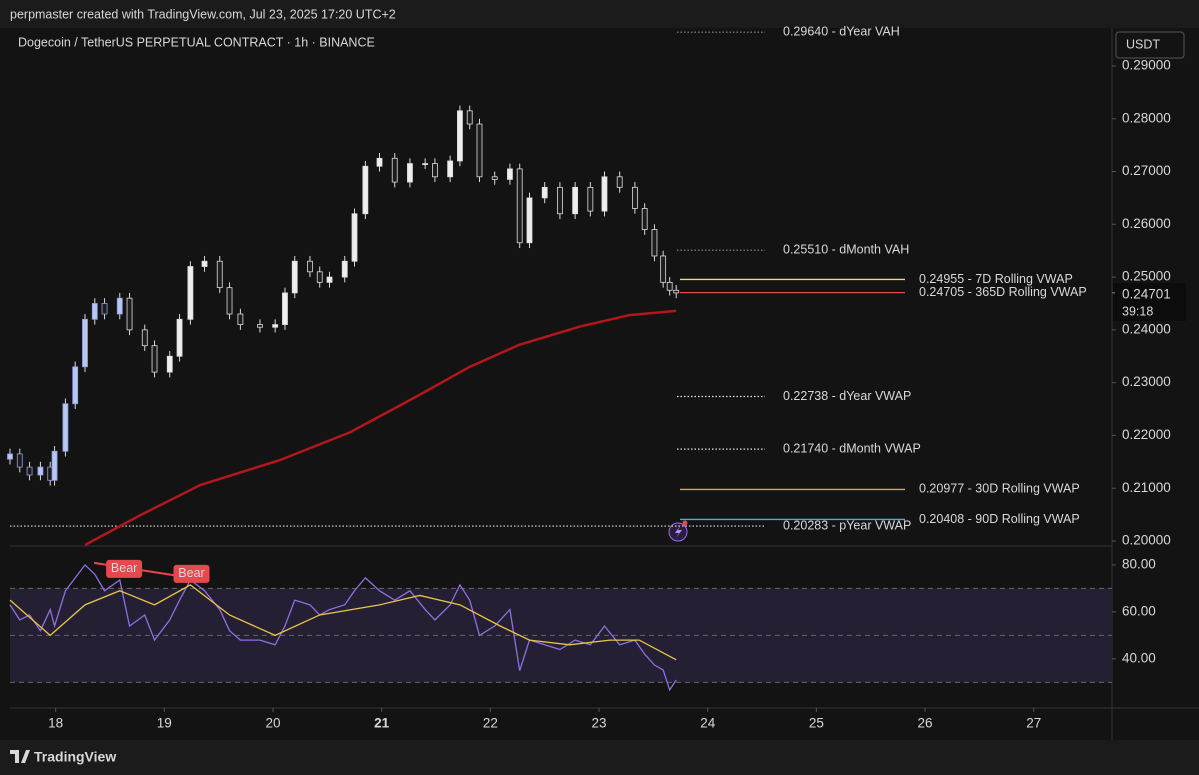 The width and height of the screenshot is (1199, 775). What do you see at coordinates (1146, 294) in the screenshot?
I see `last-price: 0.24701` at bounding box center [1146, 294].